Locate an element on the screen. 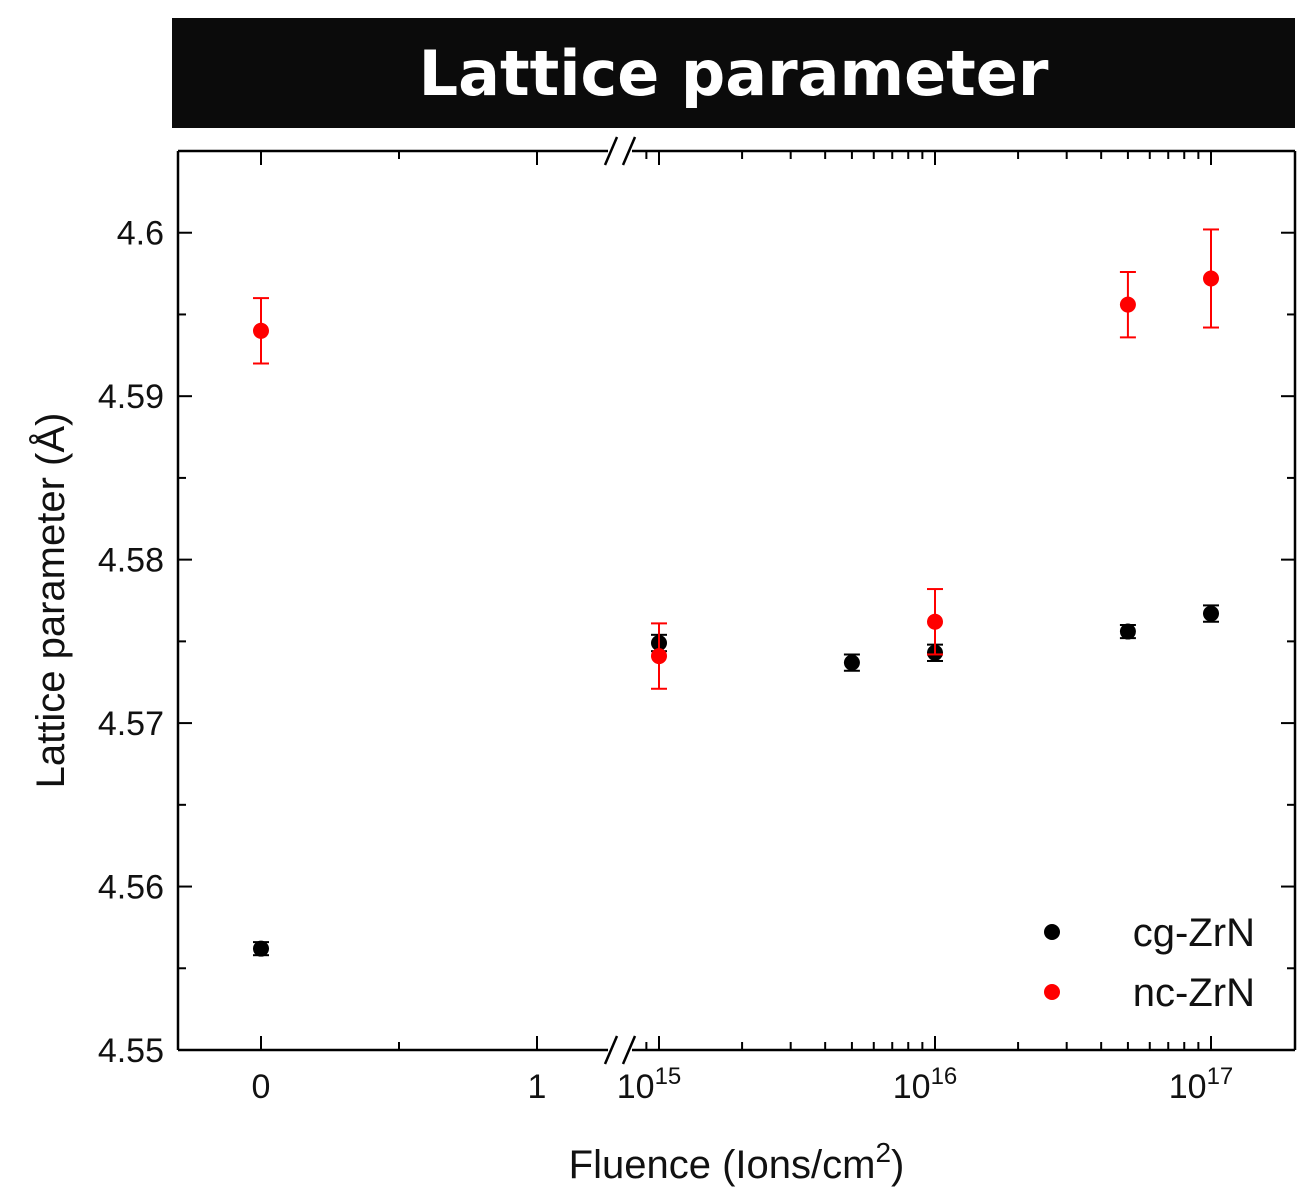 The width and height of the screenshot is (1297, 1188). legend-marker-nc-ZrN is located at coordinates (1052, 992).